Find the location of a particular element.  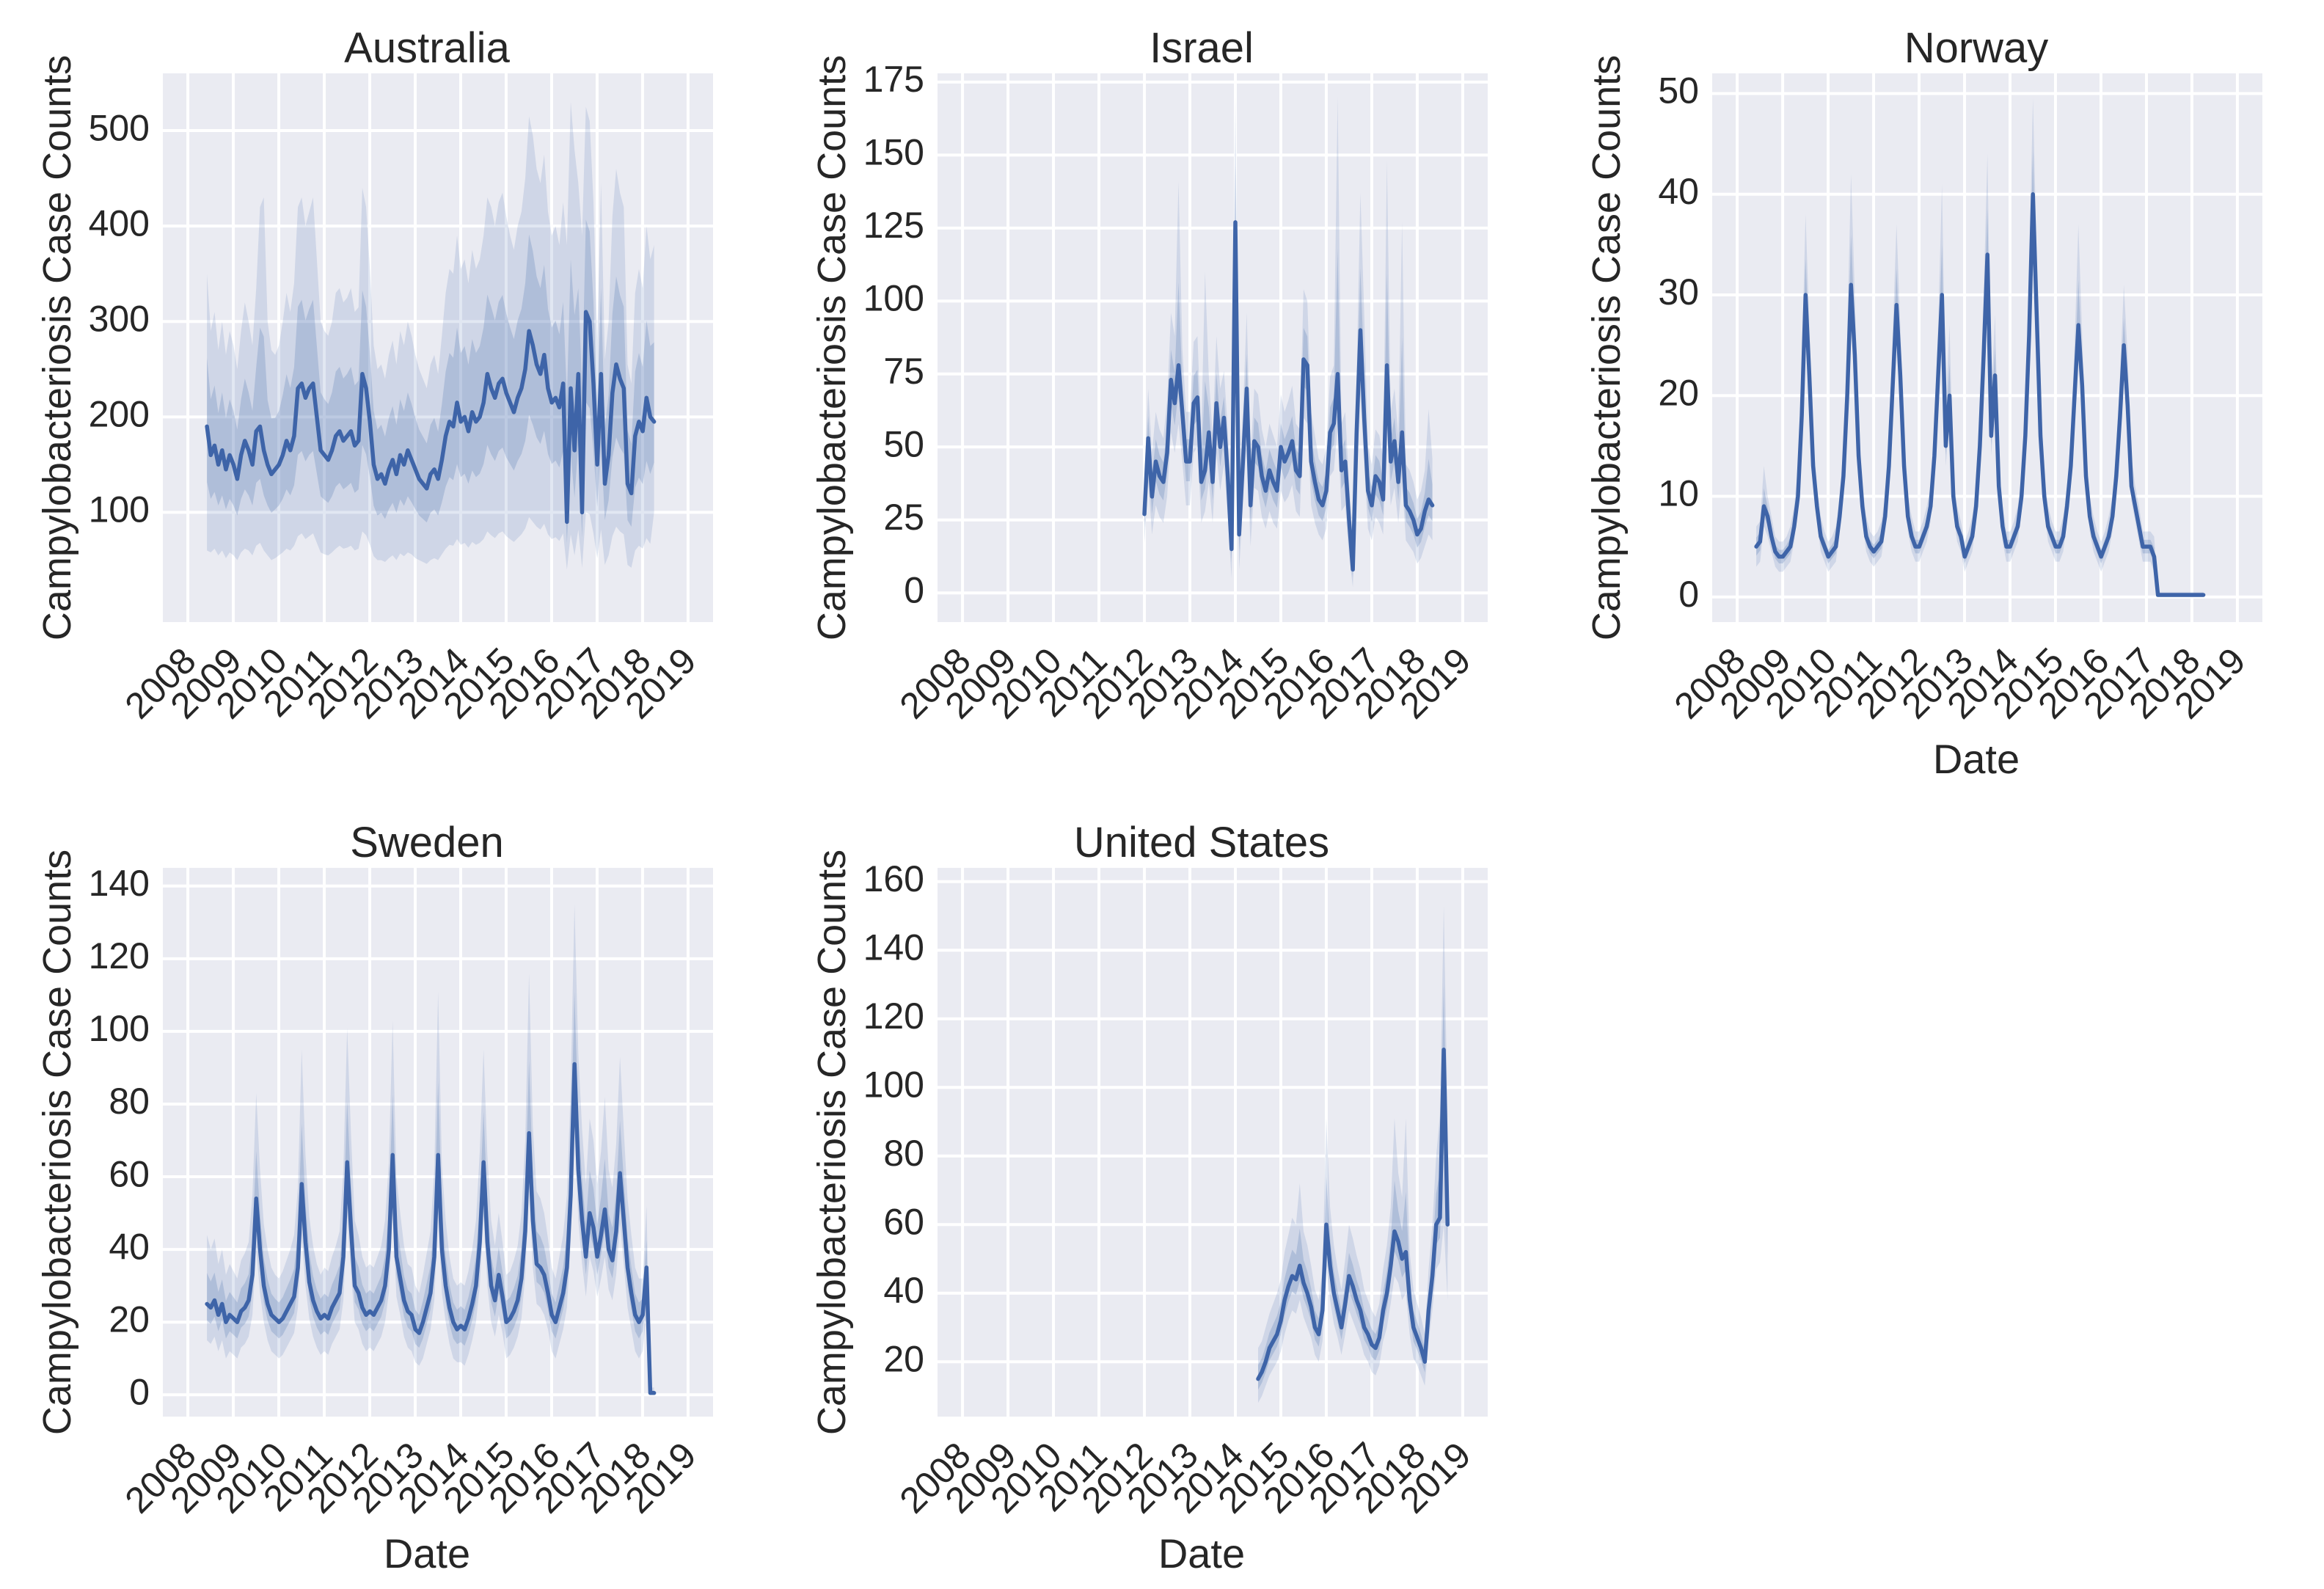

chart-title-united-states: United States is located at coordinates (1201, 842).